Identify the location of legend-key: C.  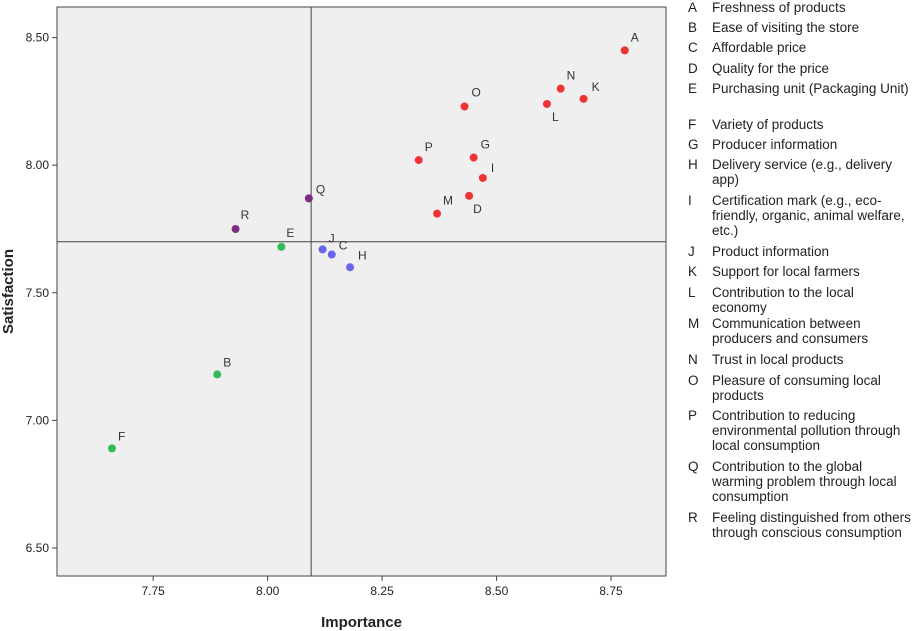
(693, 47).